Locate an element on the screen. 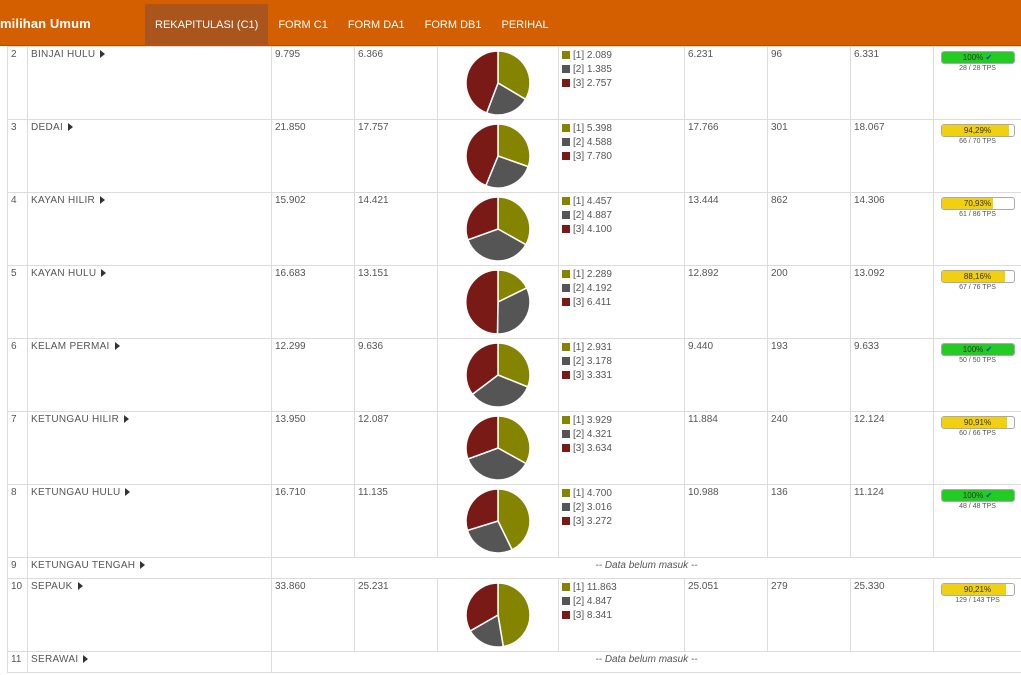 This screenshot has width=1021, height=675. legend-label: [2] 4.588 is located at coordinates (592, 142).